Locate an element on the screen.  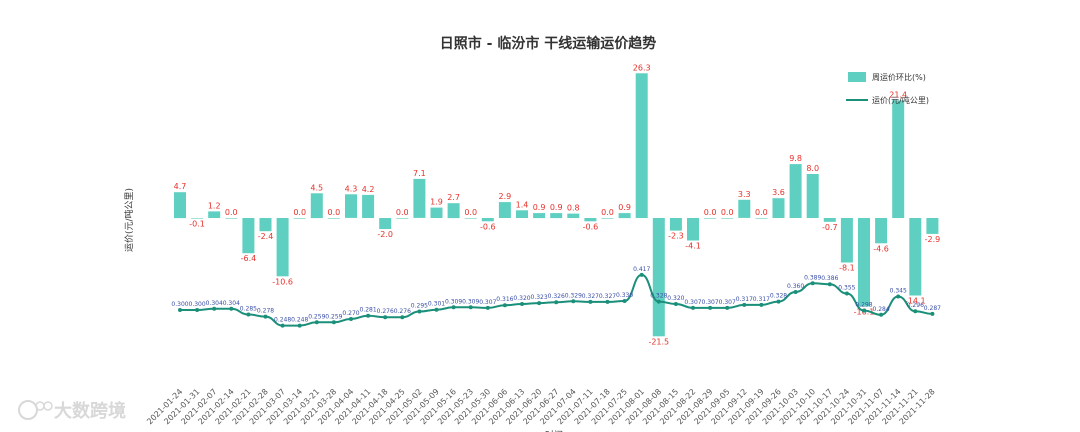
bar-label-2021-02-07: 1.2 is located at coordinates (214, 205).